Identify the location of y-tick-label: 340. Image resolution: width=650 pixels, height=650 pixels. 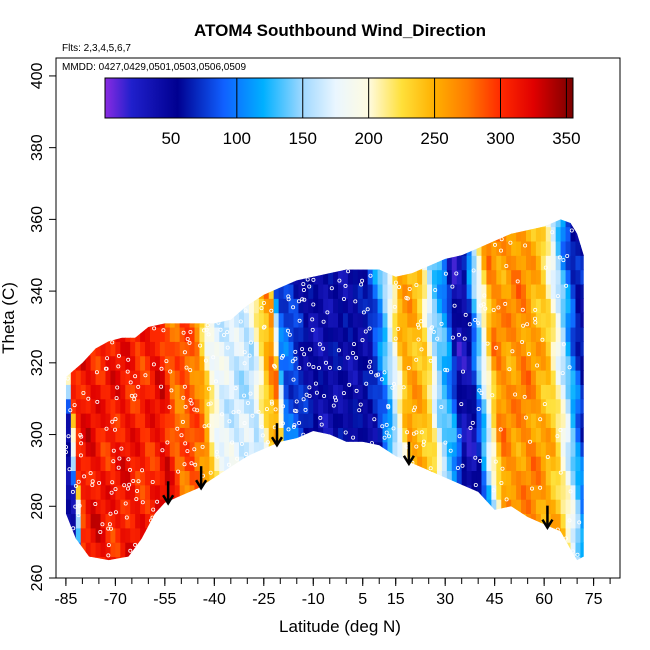
(37, 291).